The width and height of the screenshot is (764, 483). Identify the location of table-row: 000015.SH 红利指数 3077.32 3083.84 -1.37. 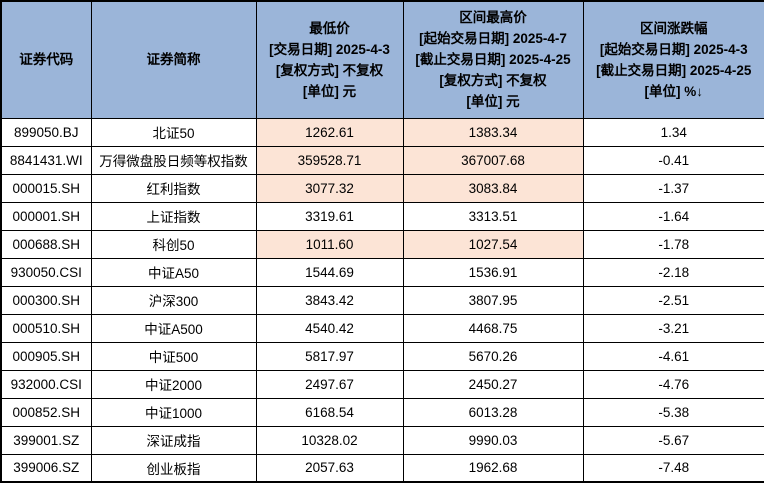
(382, 188).